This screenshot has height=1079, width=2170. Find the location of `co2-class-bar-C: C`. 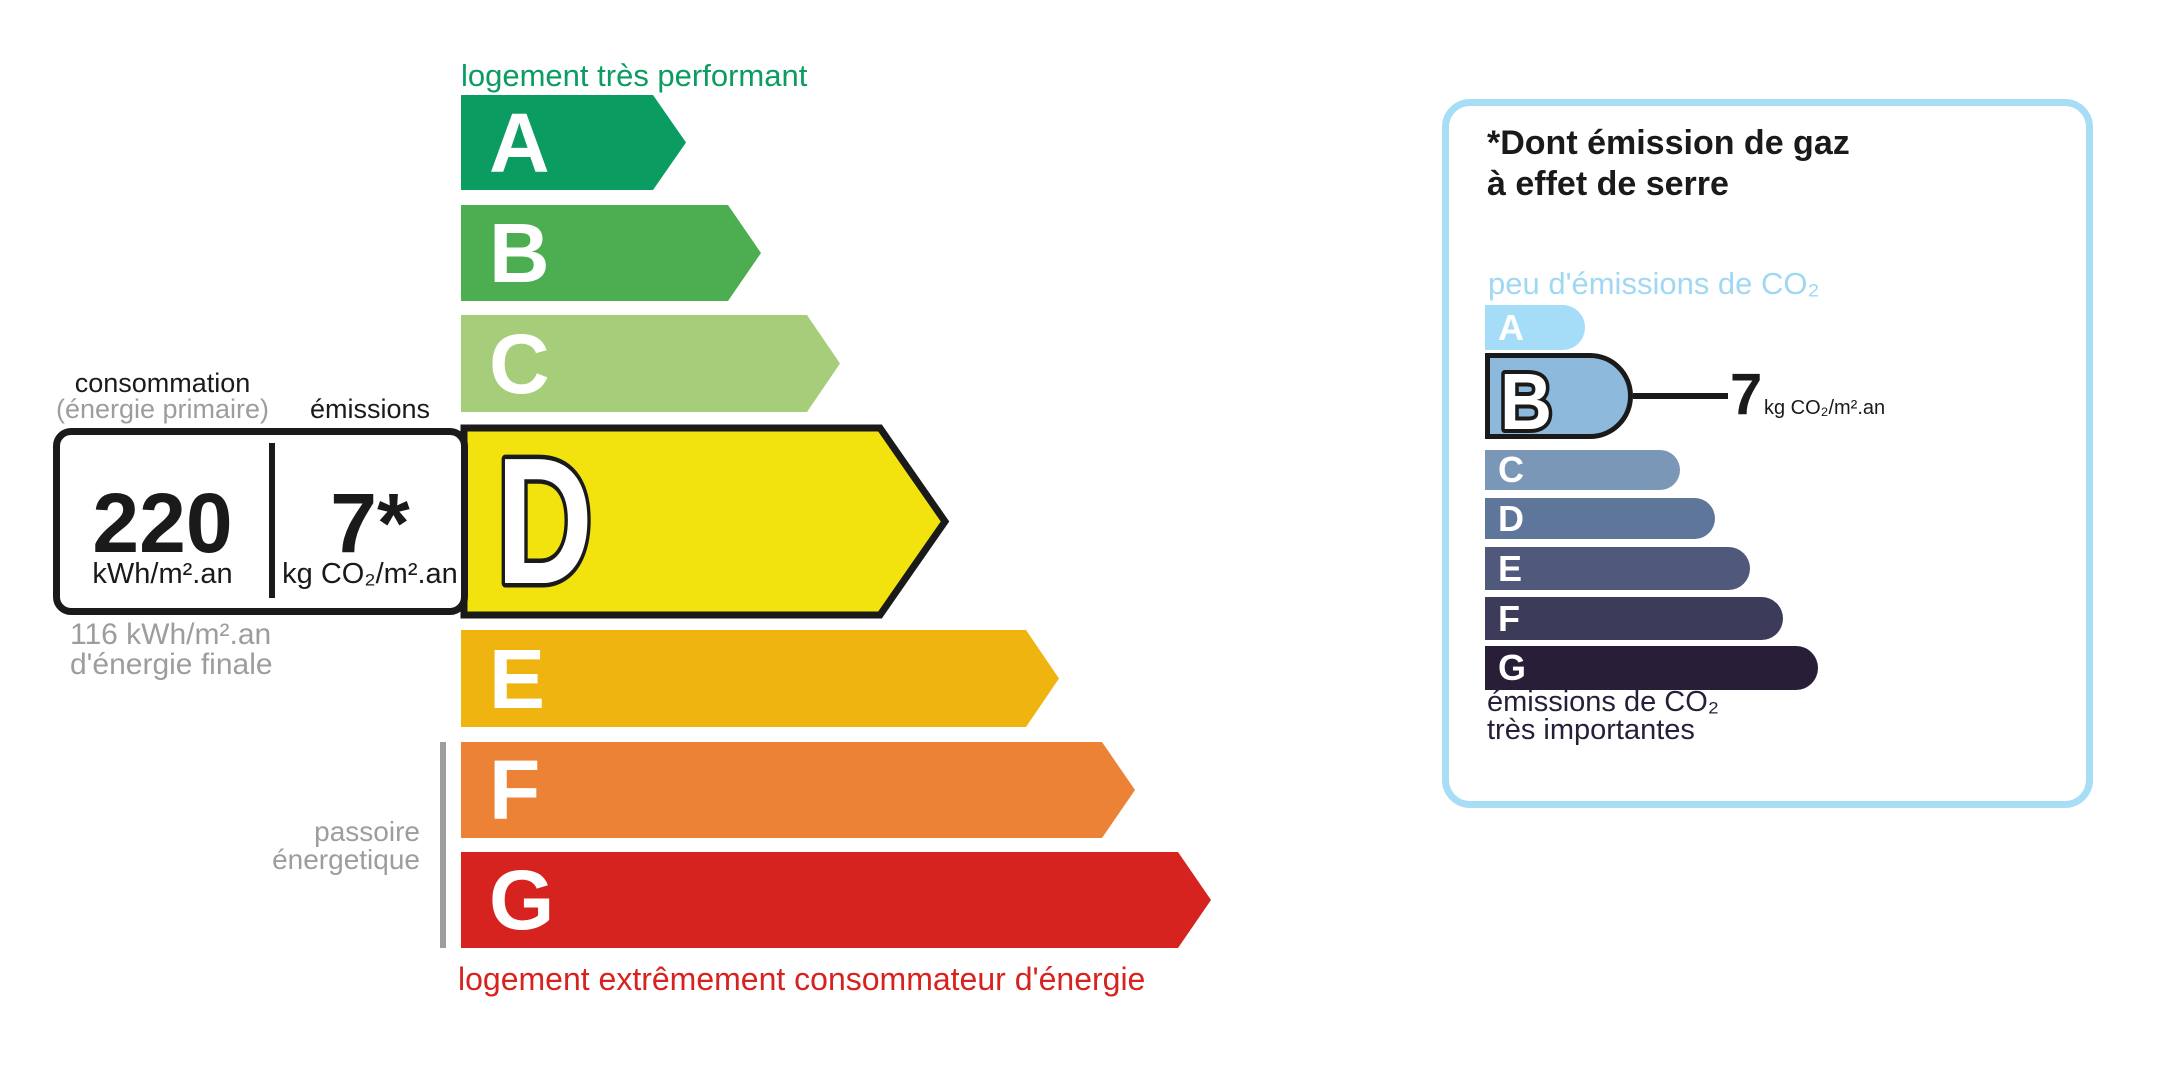

co2-class-bar-C: C is located at coordinates (1582, 470).